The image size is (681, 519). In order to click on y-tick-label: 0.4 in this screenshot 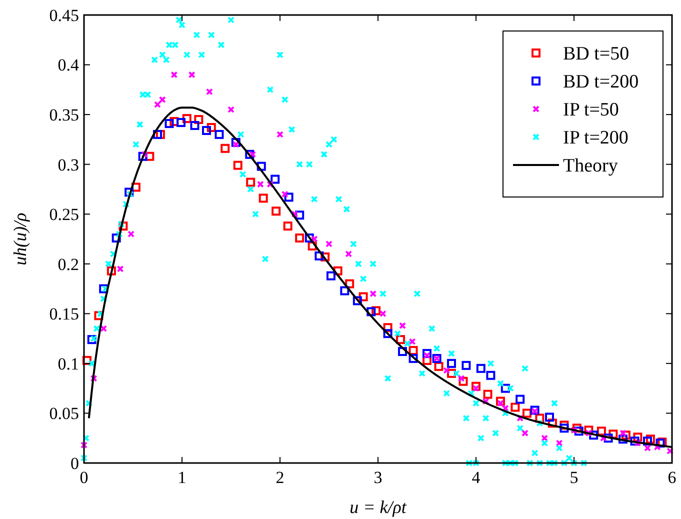, I will do `click(69, 65)`.